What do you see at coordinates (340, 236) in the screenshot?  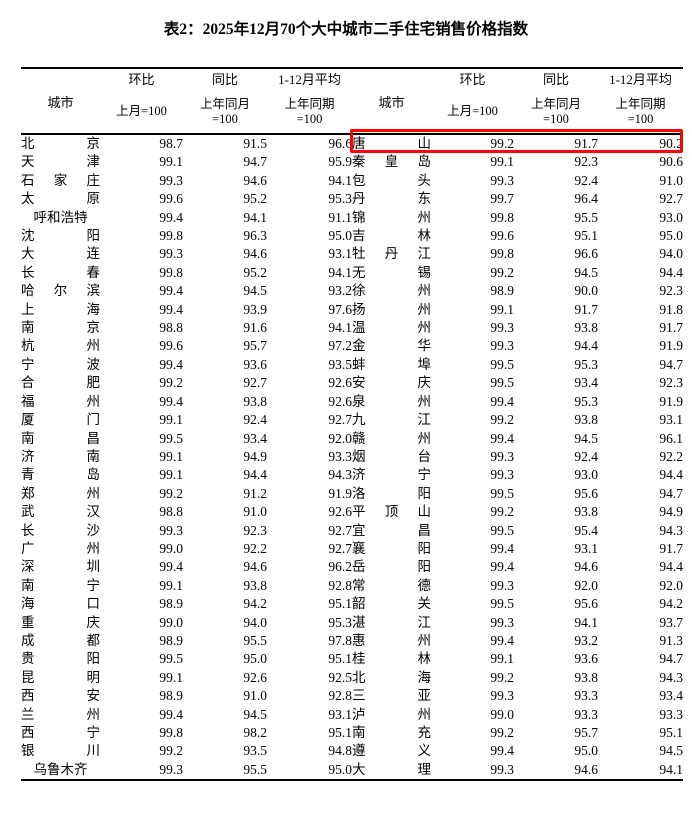 I see `avg-cell-left-5: 95.0` at bounding box center [340, 236].